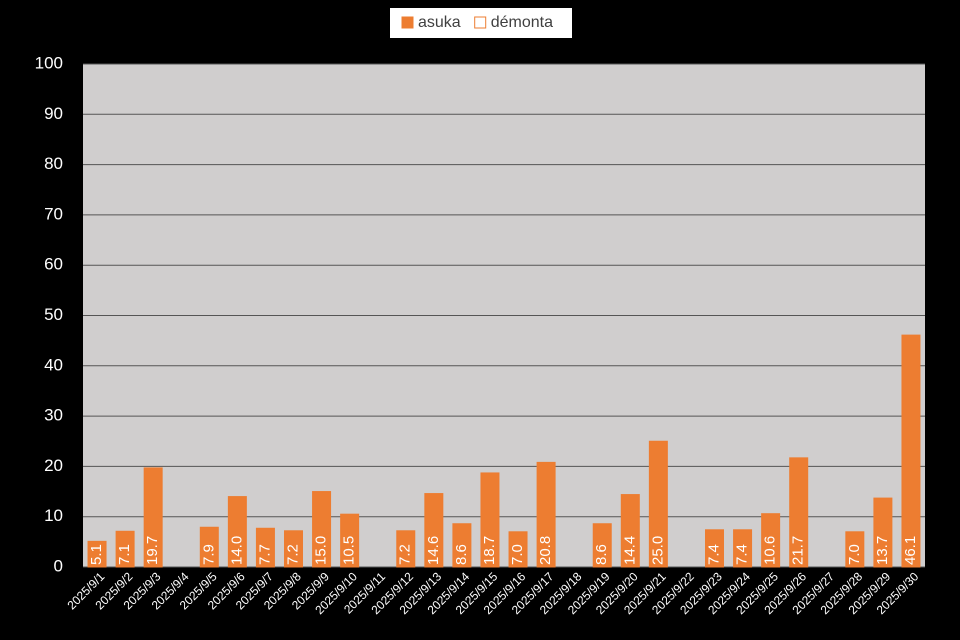 The width and height of the screenshot is (960, 640). Describe the element at coordinates (433, 550) in the screenshot. I see `data-label: 14.6` at that location.